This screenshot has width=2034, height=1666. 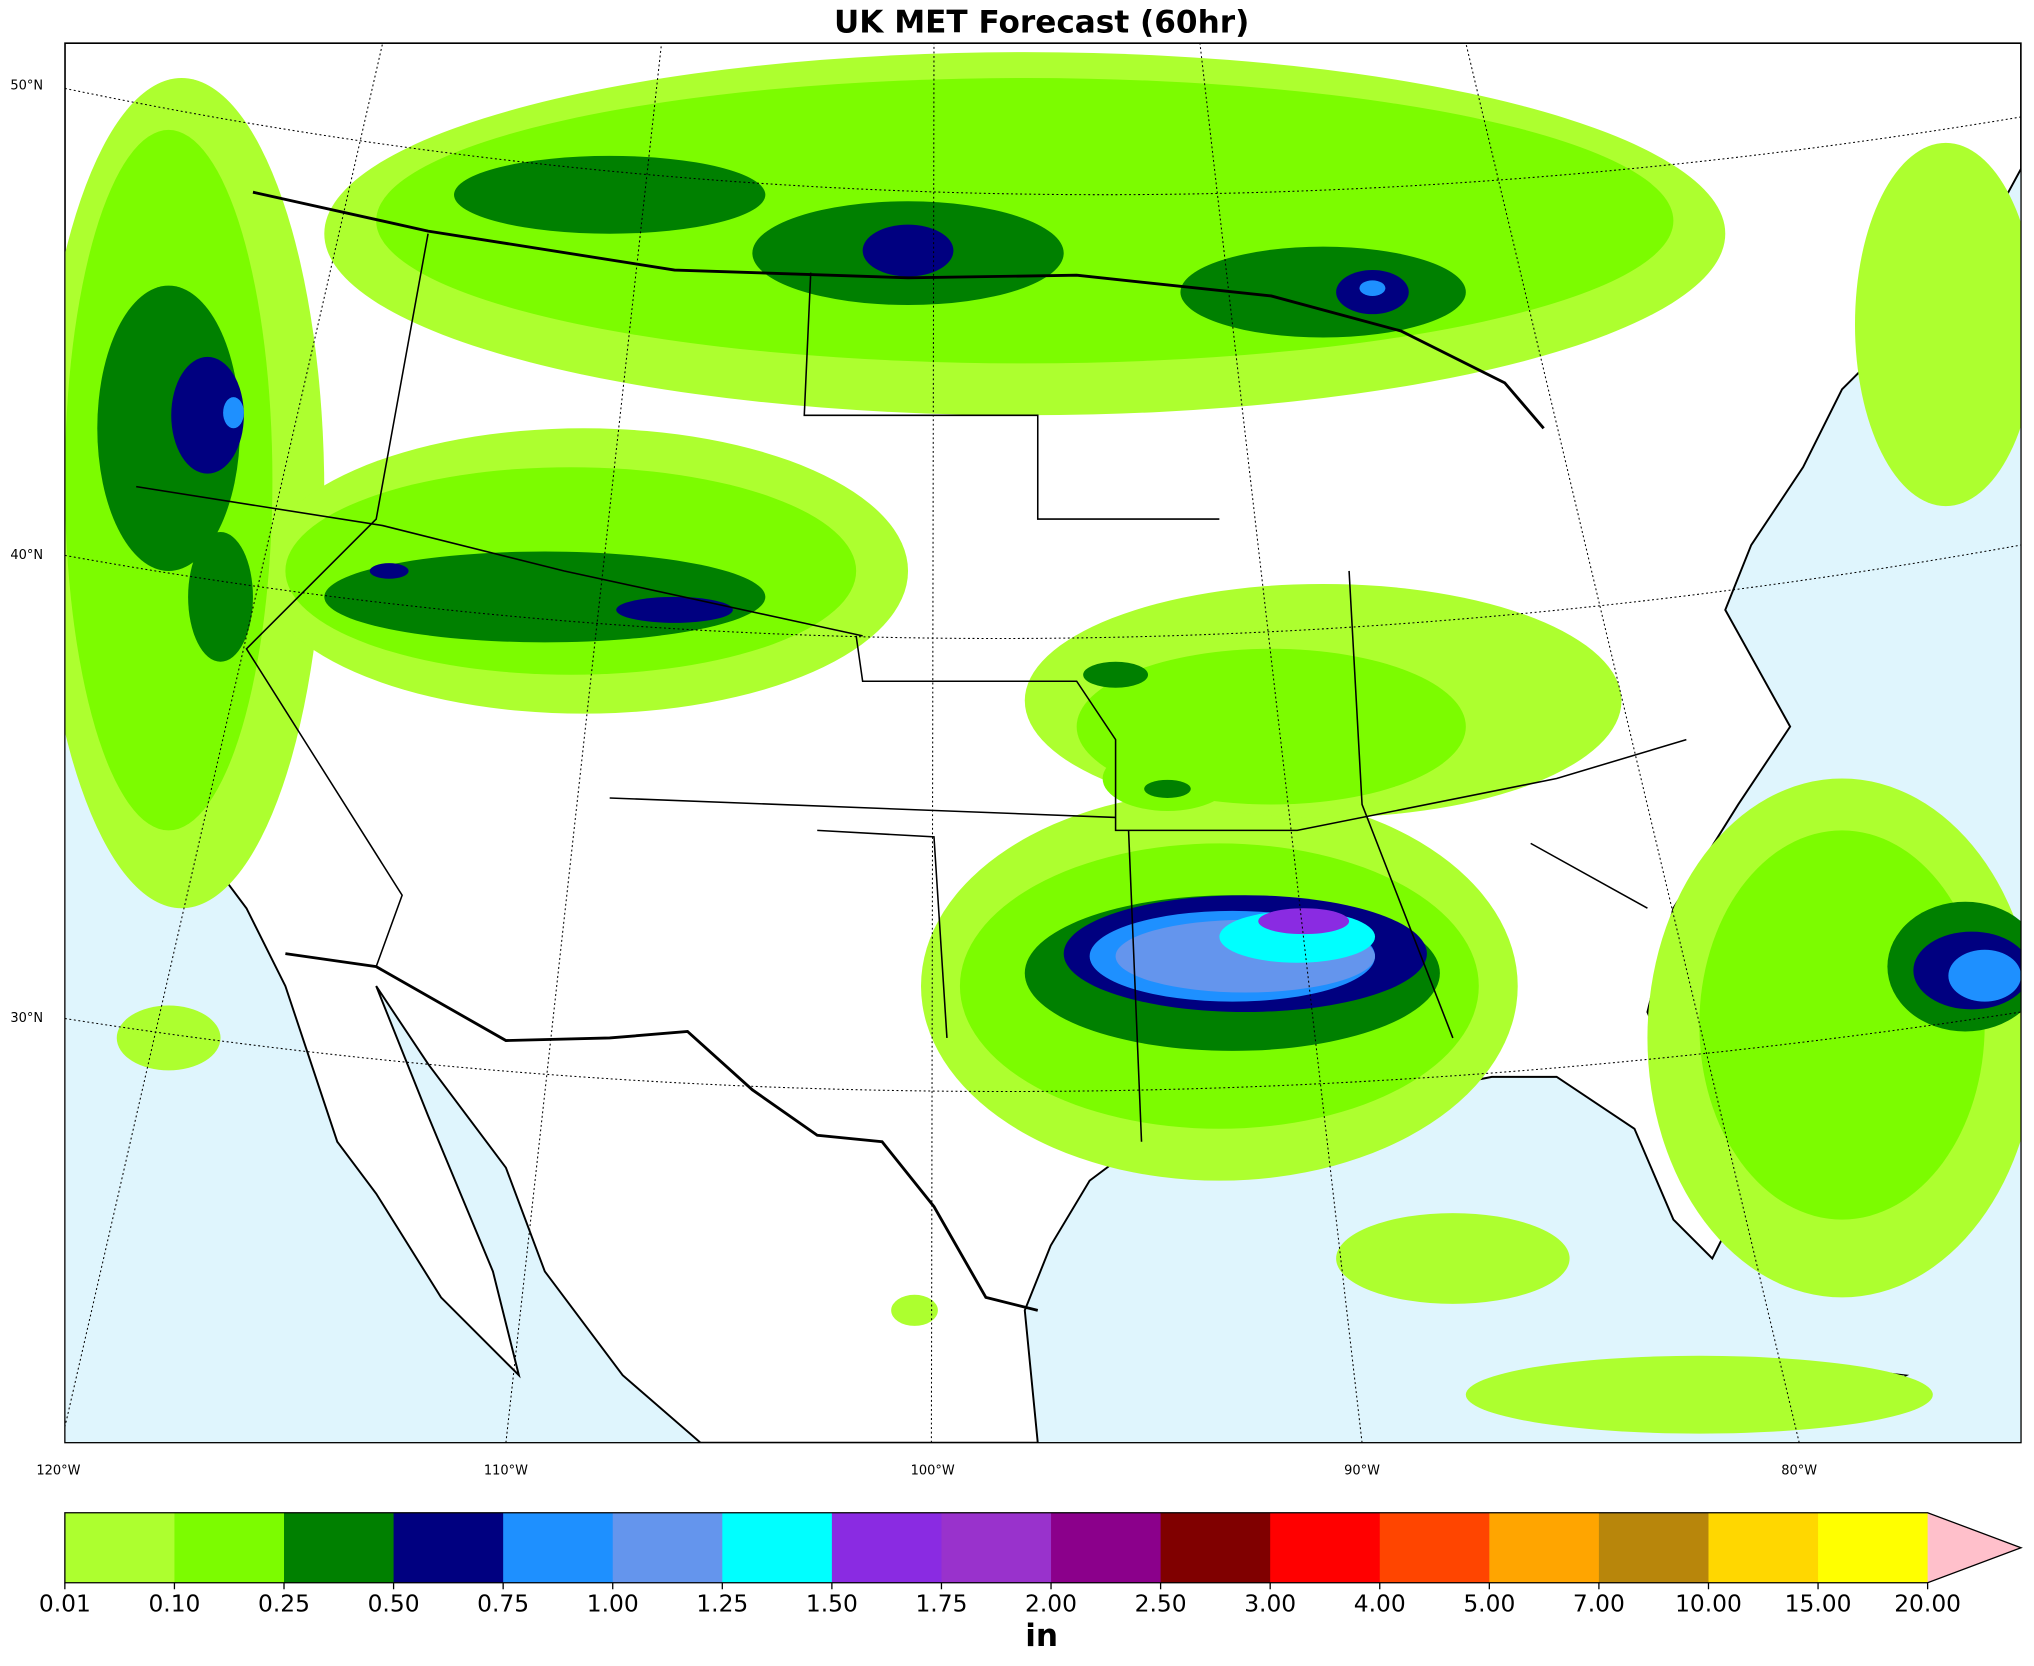 What do you see at coordinates (722, 1603) in the screenshot?
I see `colorbar-tick-label: 1.25` at bounding box center [722, 1603].